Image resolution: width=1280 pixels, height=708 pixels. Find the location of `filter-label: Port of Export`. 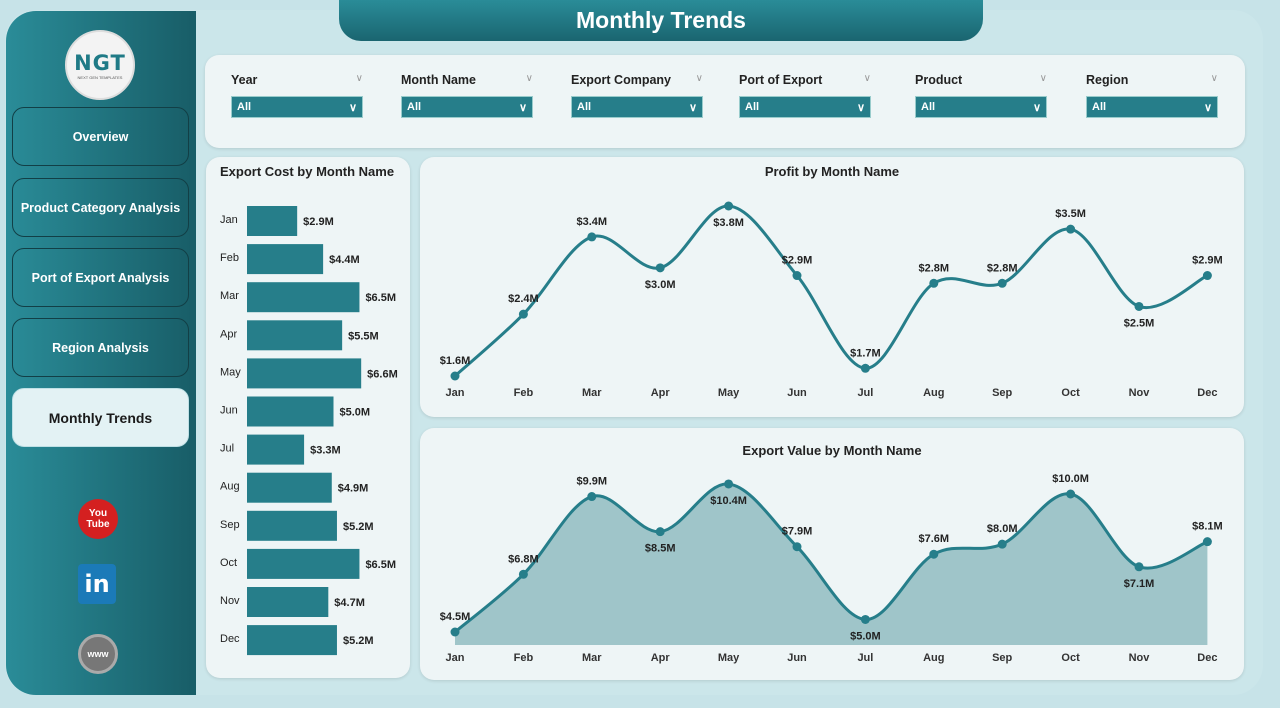

filter-label: Port of Export is located at coordinates (781, 80).